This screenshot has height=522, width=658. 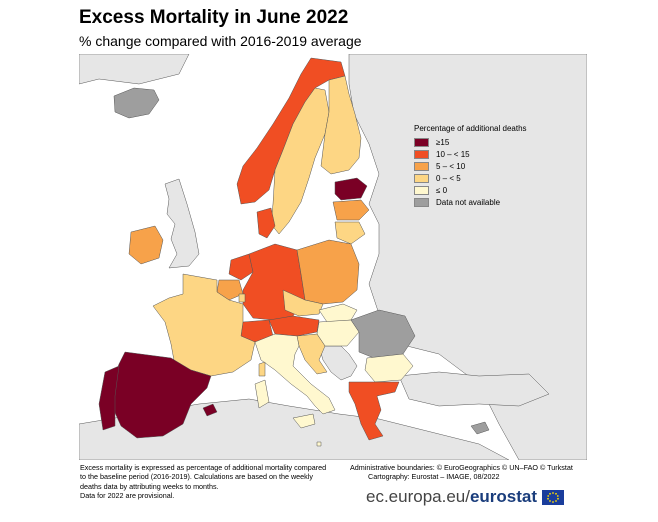 What do you see at coordinates (204, 325) in the screenshot?
I see `france` at bounding box center [204, 325].